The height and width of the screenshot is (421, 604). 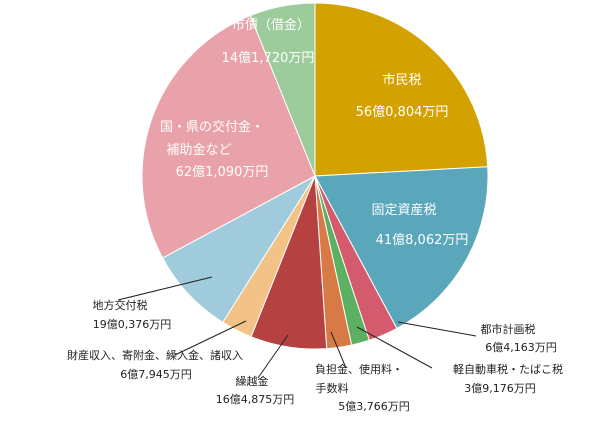 I want to click on leader-chihou-koufuzei, so click(x=165, y=288).